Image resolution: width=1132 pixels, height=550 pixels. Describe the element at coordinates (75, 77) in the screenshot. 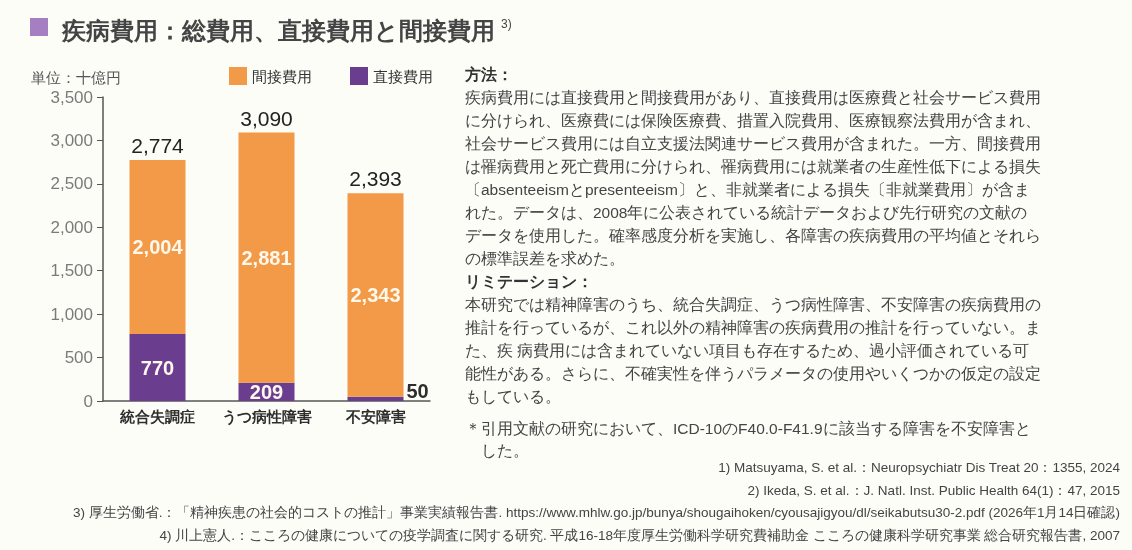

I see `y-axis-title: 単位：十億円` at that location.